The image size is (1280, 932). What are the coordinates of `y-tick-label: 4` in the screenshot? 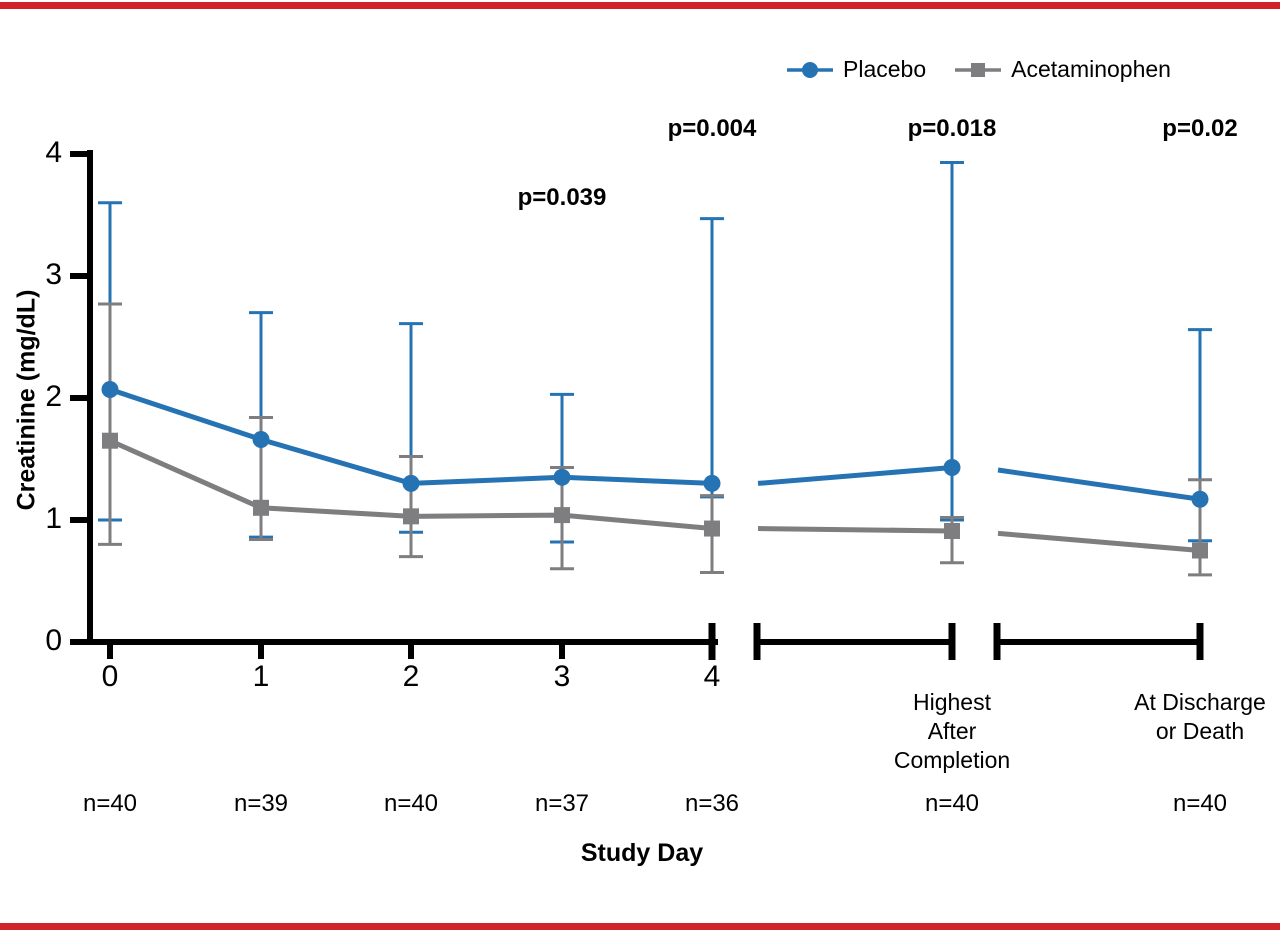 It's located at (53, 152).